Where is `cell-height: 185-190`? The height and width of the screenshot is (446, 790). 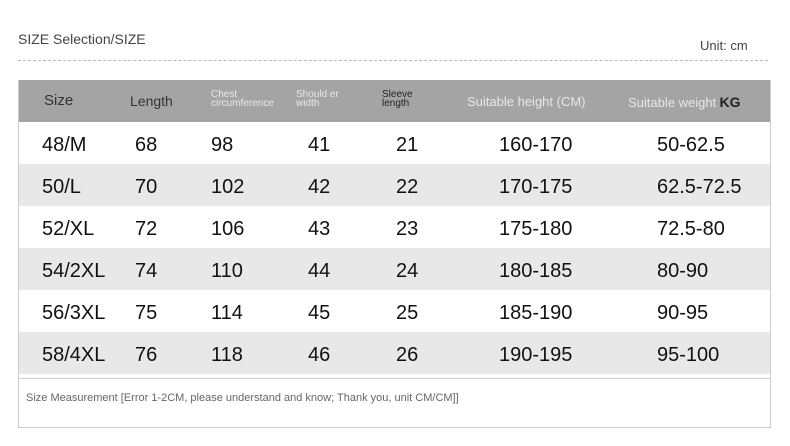
cell-height: 185-190 is located at coordinates (536, 313).